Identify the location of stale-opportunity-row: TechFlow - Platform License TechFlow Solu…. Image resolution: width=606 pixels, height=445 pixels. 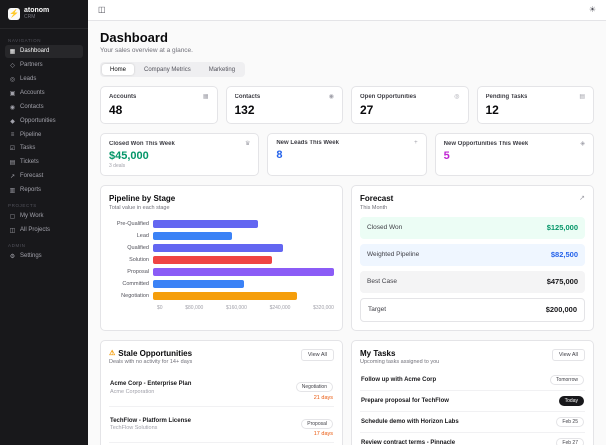
(221, 424).